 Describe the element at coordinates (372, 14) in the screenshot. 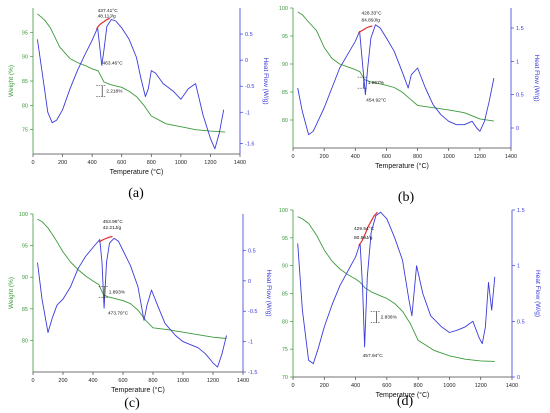

I see `annotation-label: 428.33°C` at that location.